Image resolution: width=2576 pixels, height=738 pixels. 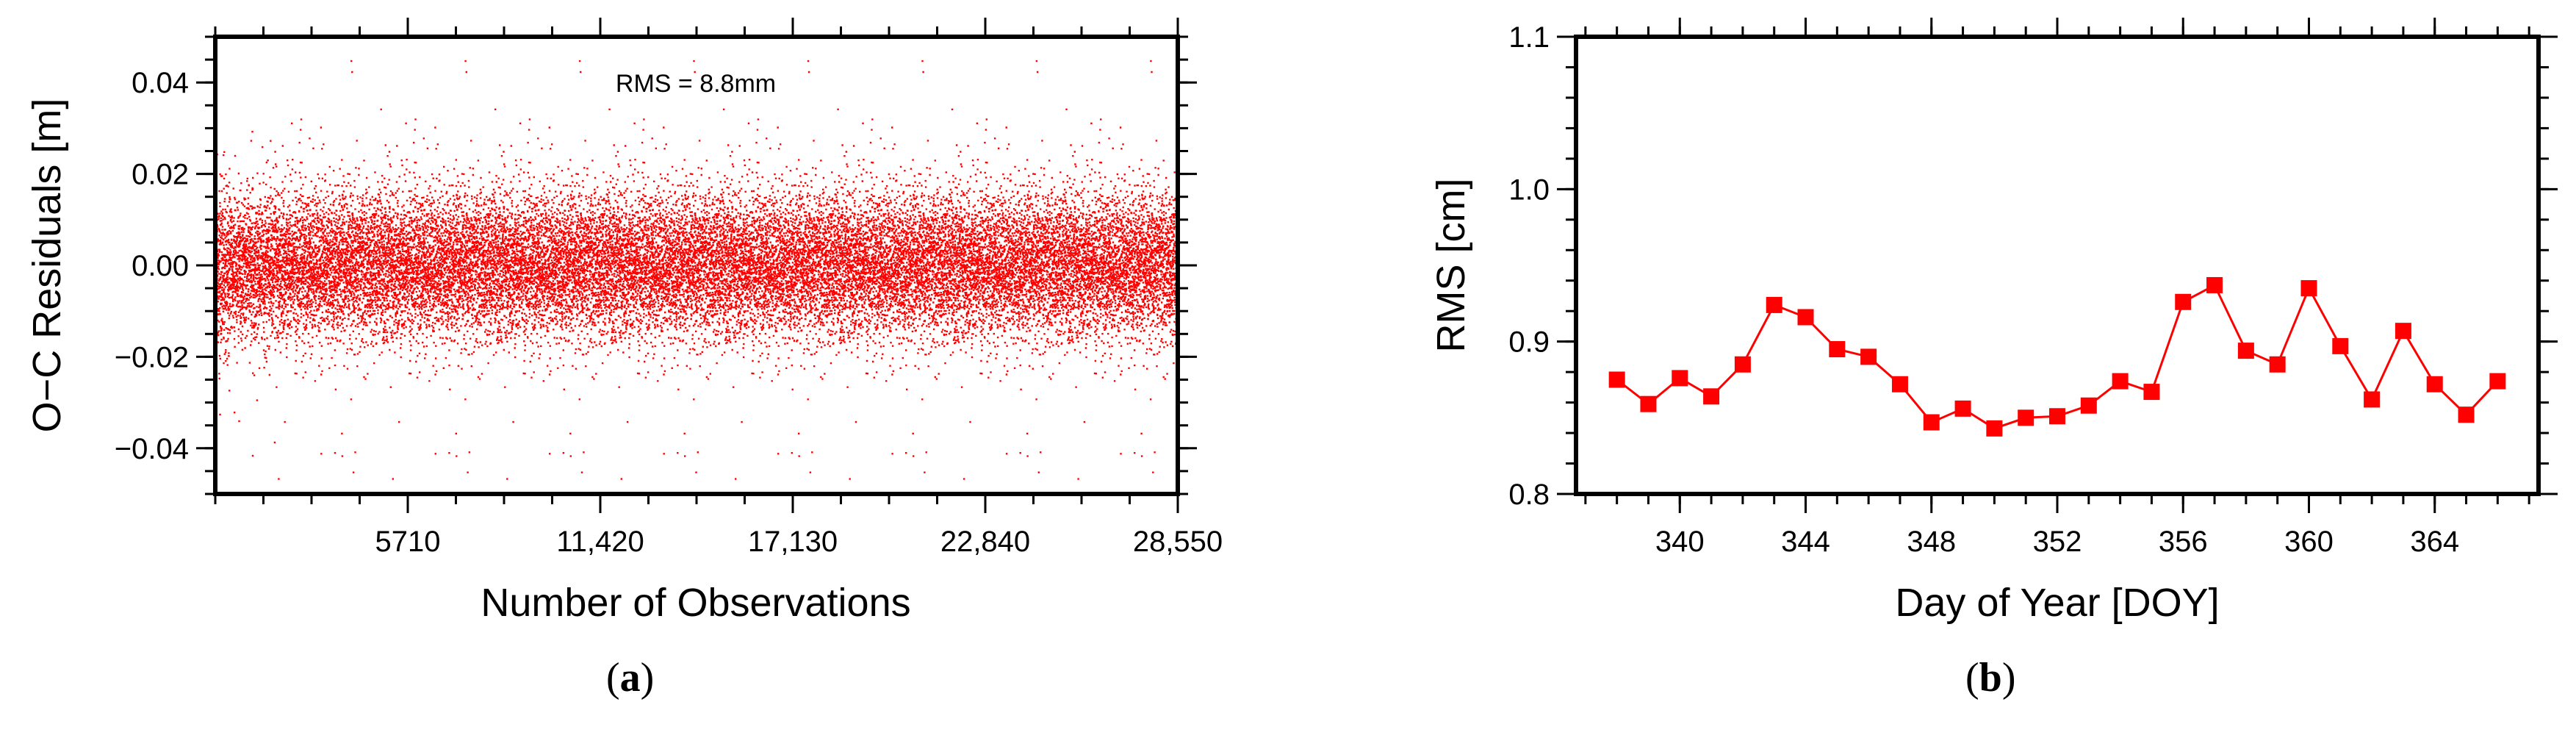 What do you see at coordinates (1529, 342) in the screenshot?
I see `y-tick-label: 0.9` at bounding box center [1529, 342].